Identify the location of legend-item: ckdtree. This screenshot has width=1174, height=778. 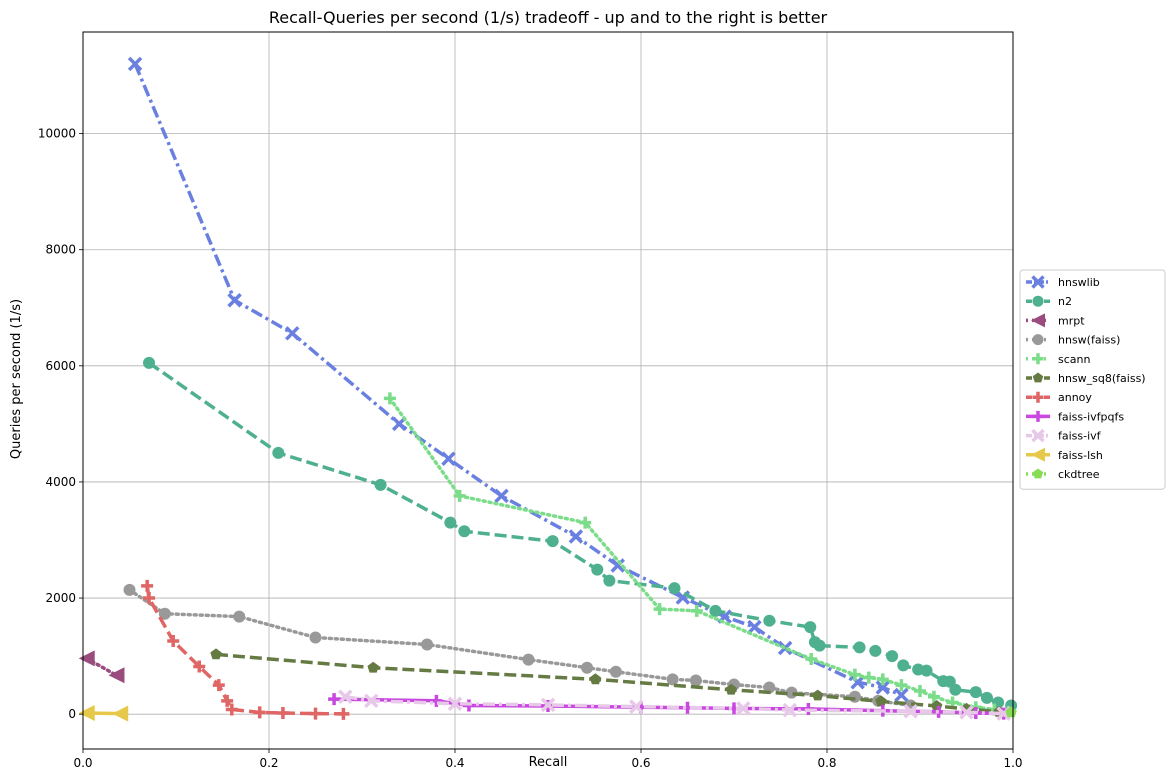
(1063, 474).